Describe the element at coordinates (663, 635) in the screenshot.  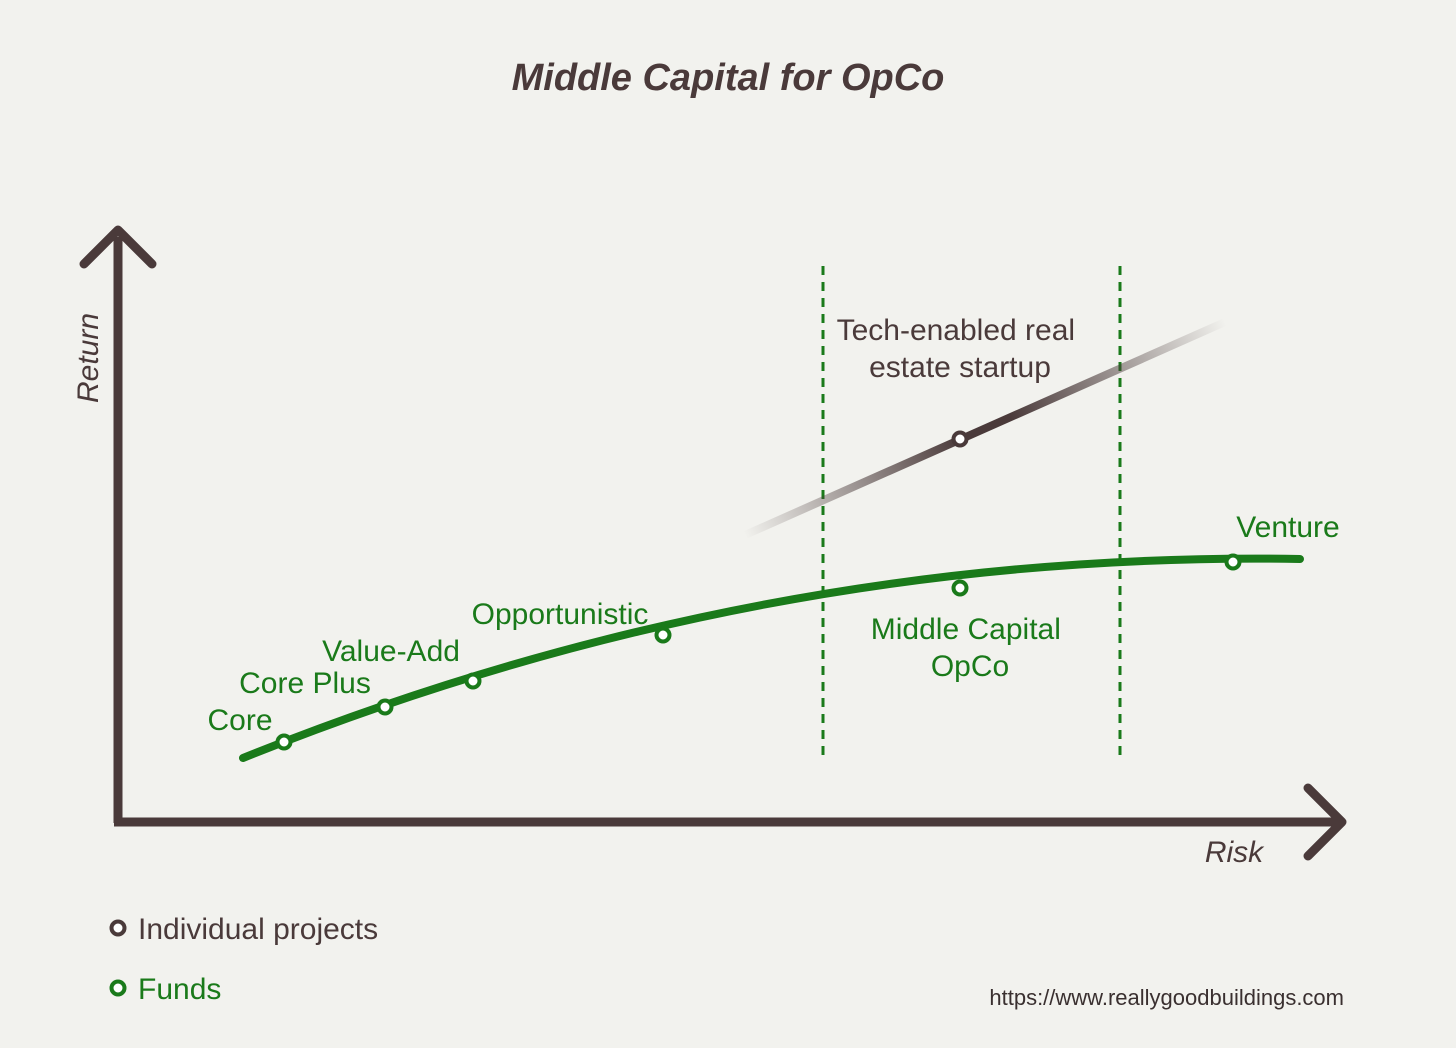
I see `fund-marker-opportunistic` at that location.